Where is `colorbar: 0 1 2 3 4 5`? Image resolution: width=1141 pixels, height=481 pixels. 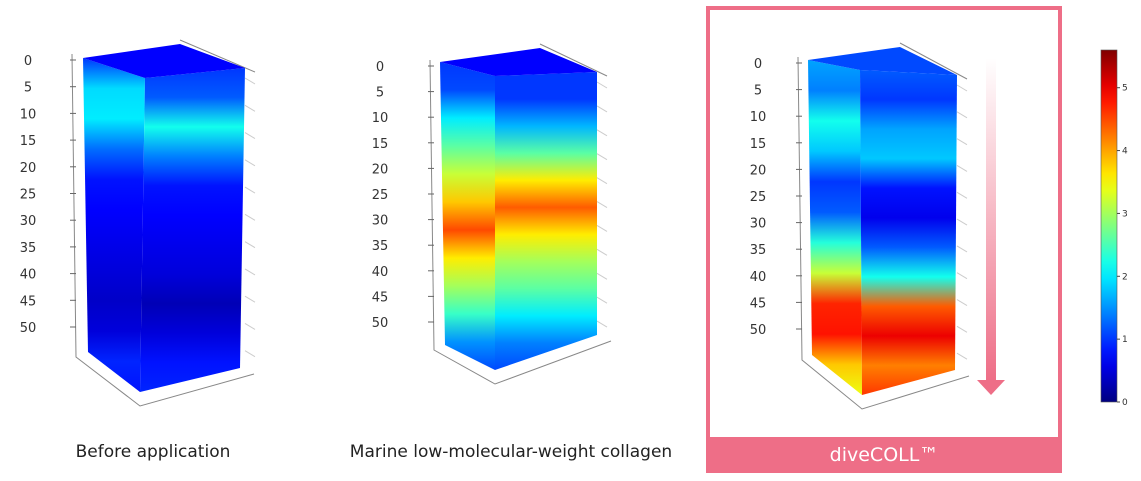 colorbar: 0 1 2 3 4 5 is located at coordinates (1114, 228).